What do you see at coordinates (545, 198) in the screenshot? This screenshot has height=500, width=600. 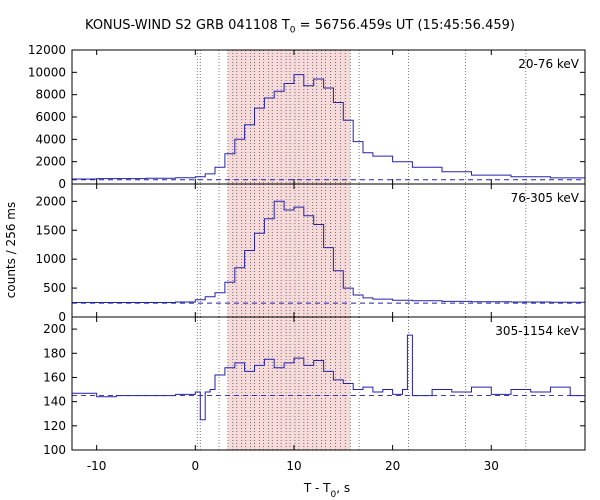 I see `panel-band-label: 76-305 keV` at bounding box center [545, 198].